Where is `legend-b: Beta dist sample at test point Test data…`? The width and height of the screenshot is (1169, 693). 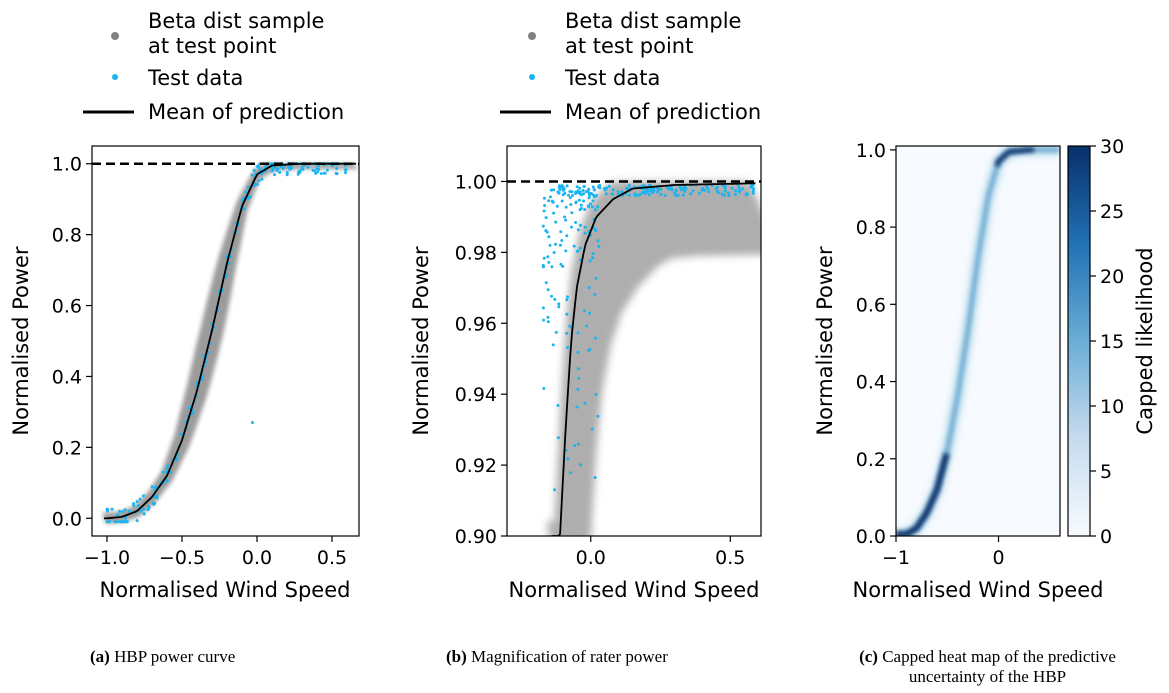
legend-b: Beta dist sample at test point Test data… is located at coordinates (630, 66).